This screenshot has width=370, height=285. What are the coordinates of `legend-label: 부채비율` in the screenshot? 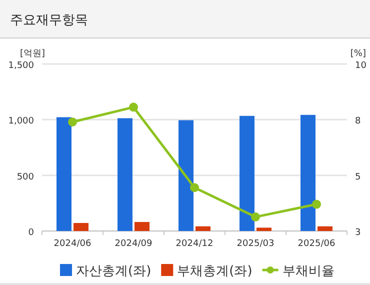 It's located at (308, 271).